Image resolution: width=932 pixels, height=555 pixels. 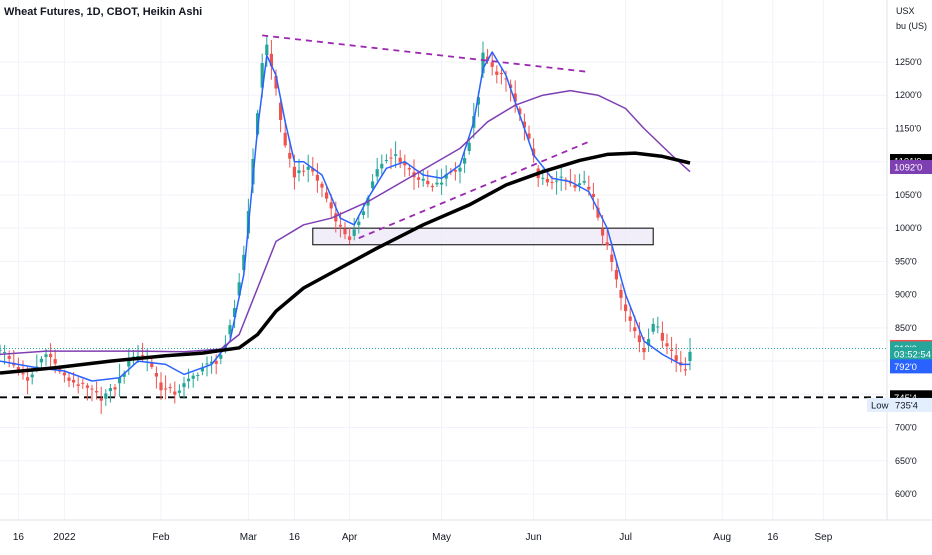 What do you see at coordinates (906, 494) in the screenshot?
I see `y-tick-label: 600'0` at bounding box center [906, 494].